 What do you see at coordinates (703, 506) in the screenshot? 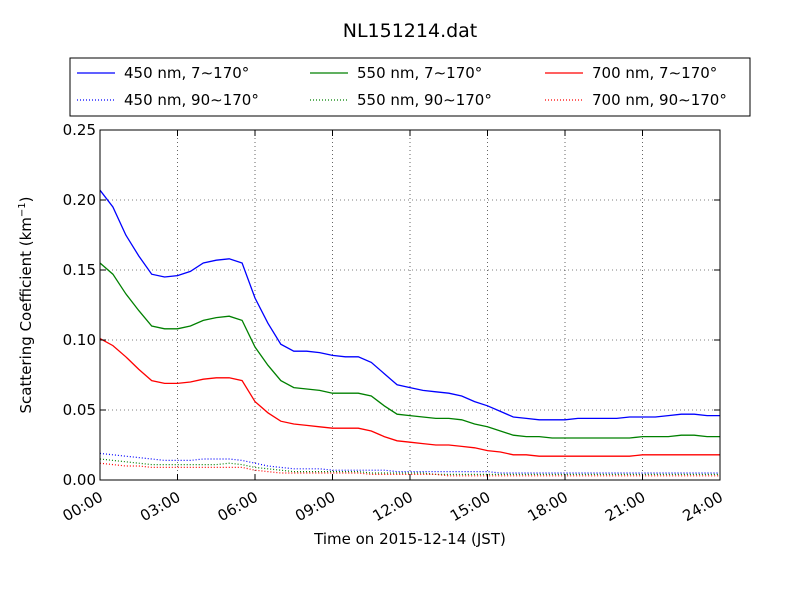
I see `x-tick-label: 24:00` at bounding box center [703, 506].